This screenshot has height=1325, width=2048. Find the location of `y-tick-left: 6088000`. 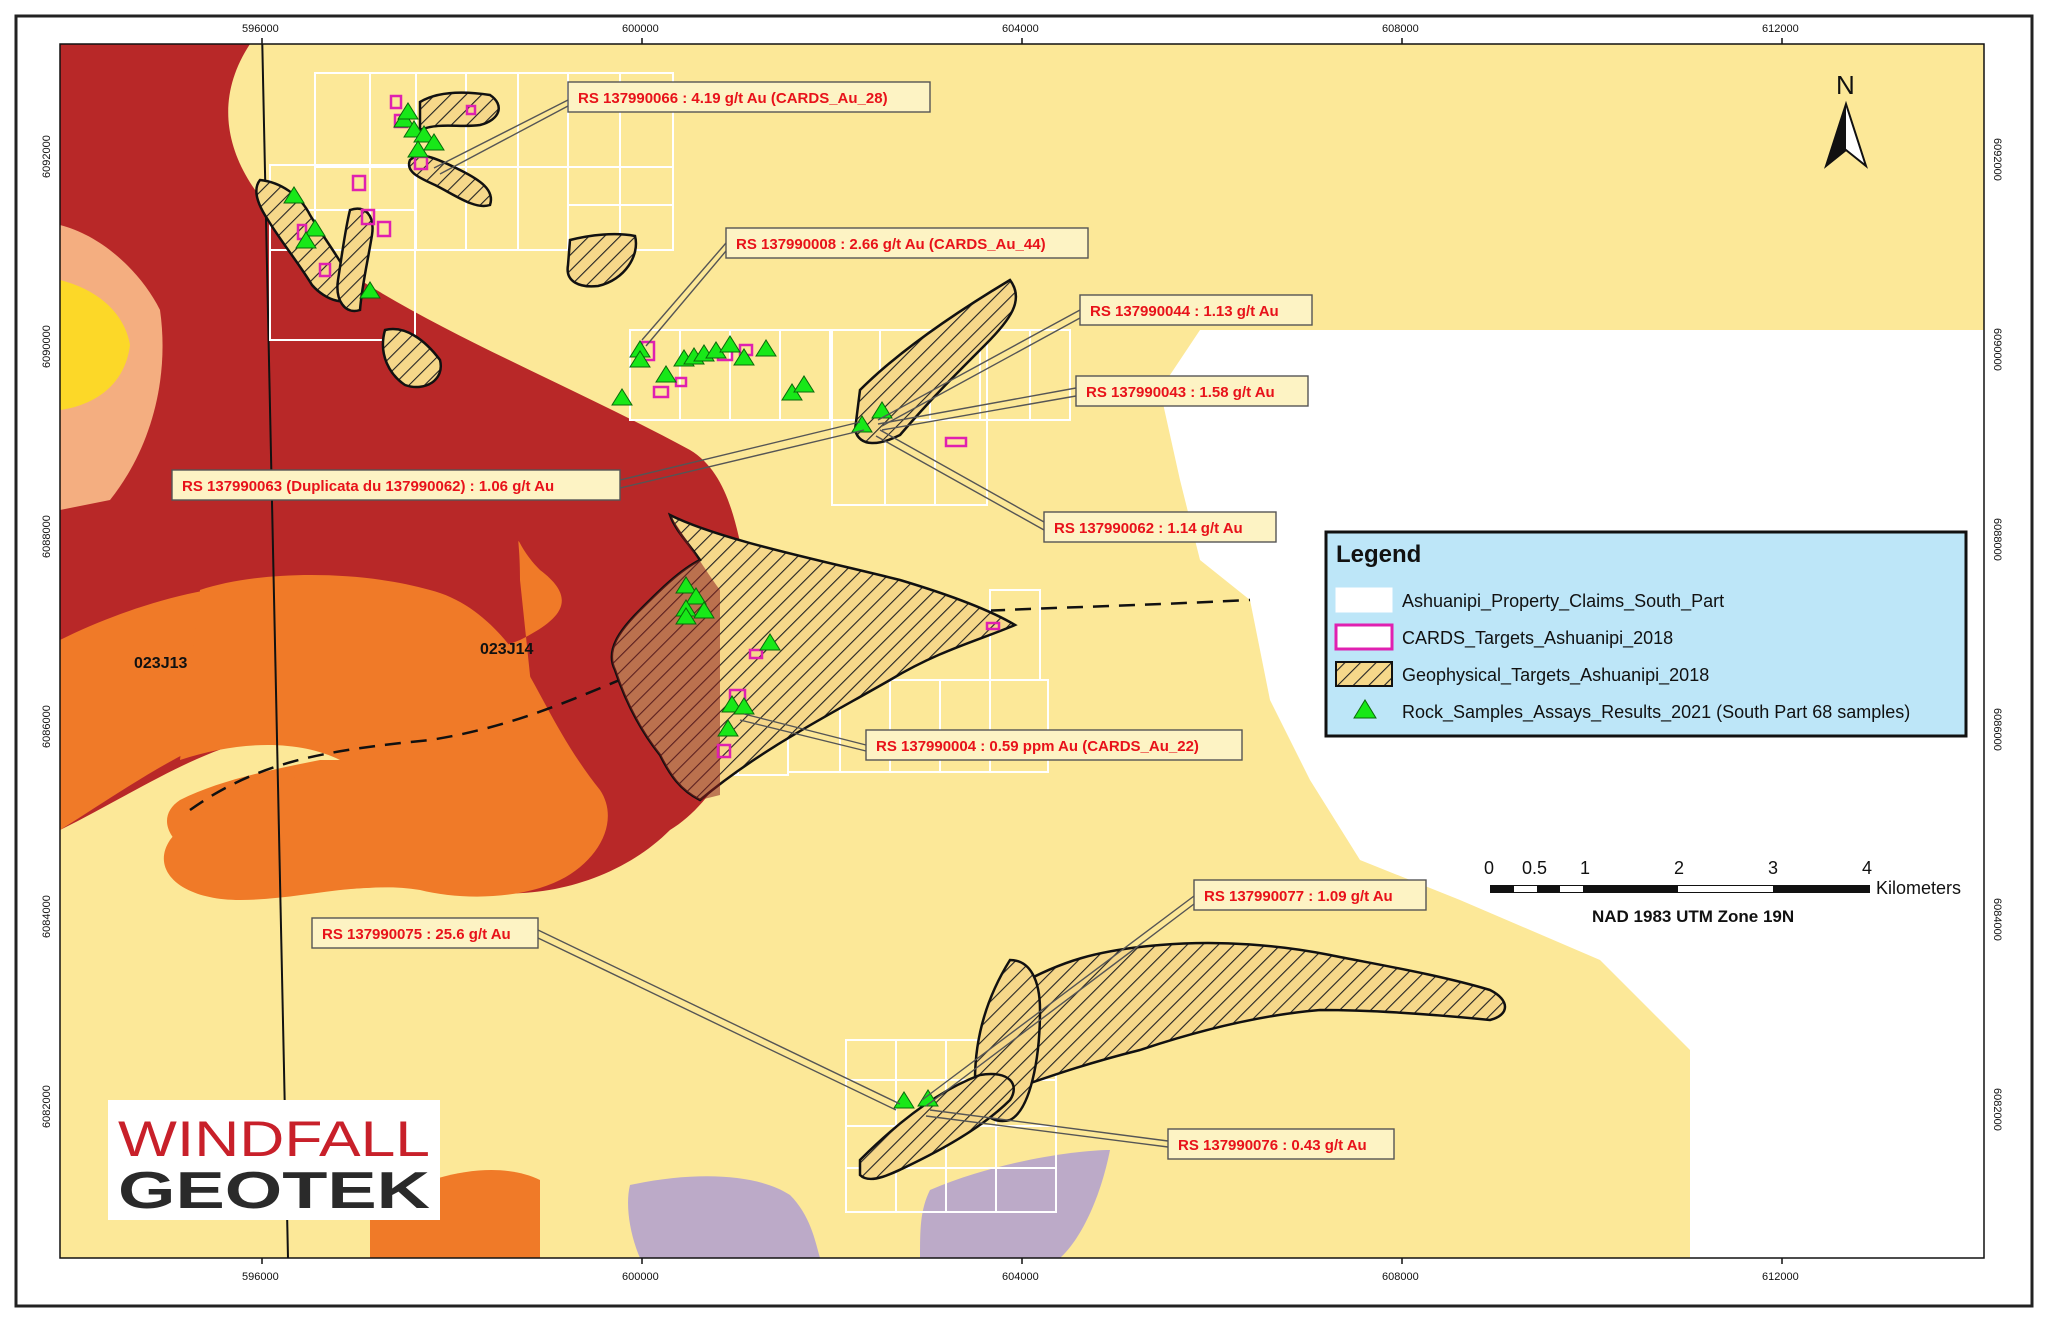

y-tick-left: 6088000 is located at coordinates (47, 536).